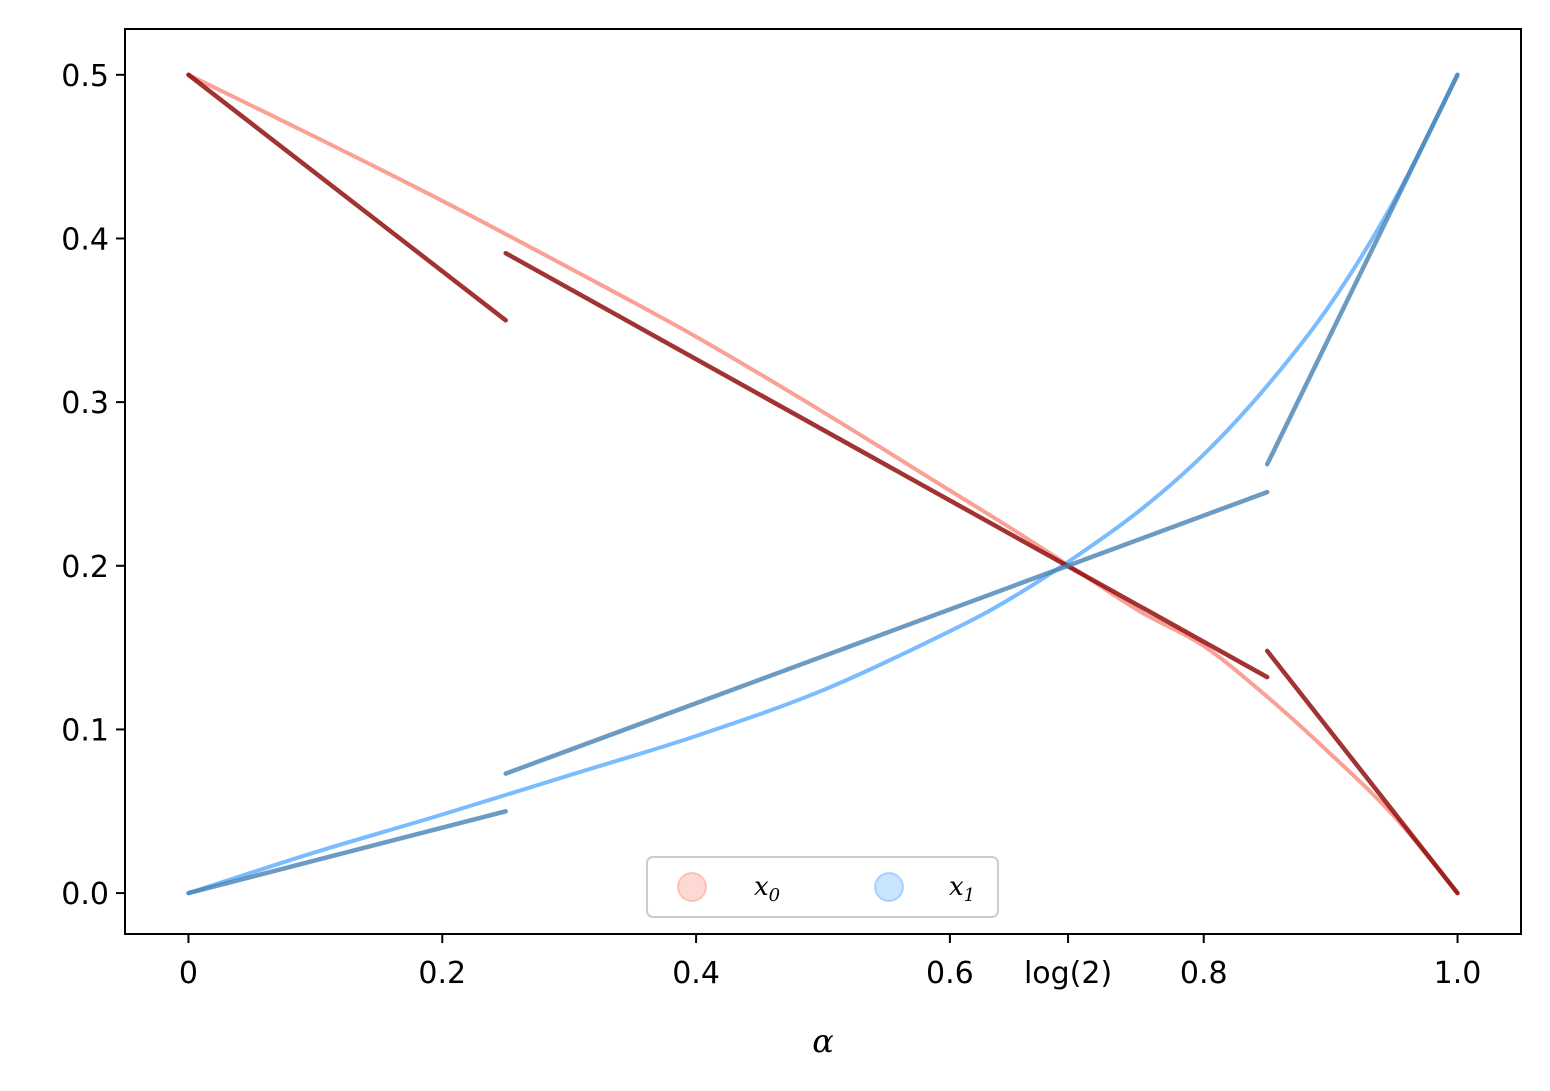 The image size is (1550, 1091). I want to click on x-tick-label: log(2), so click(1068, 973).